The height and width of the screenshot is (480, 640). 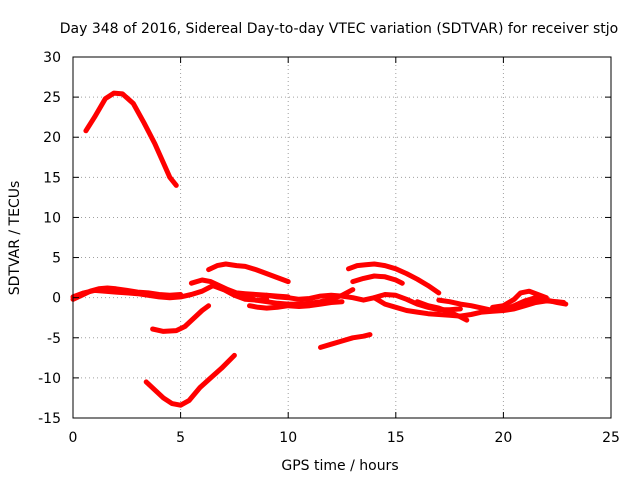 What do you see at coordinates (52, 58) in the screenshot?
I see `y-tick-label: 30` at bounding box center [52, 58].